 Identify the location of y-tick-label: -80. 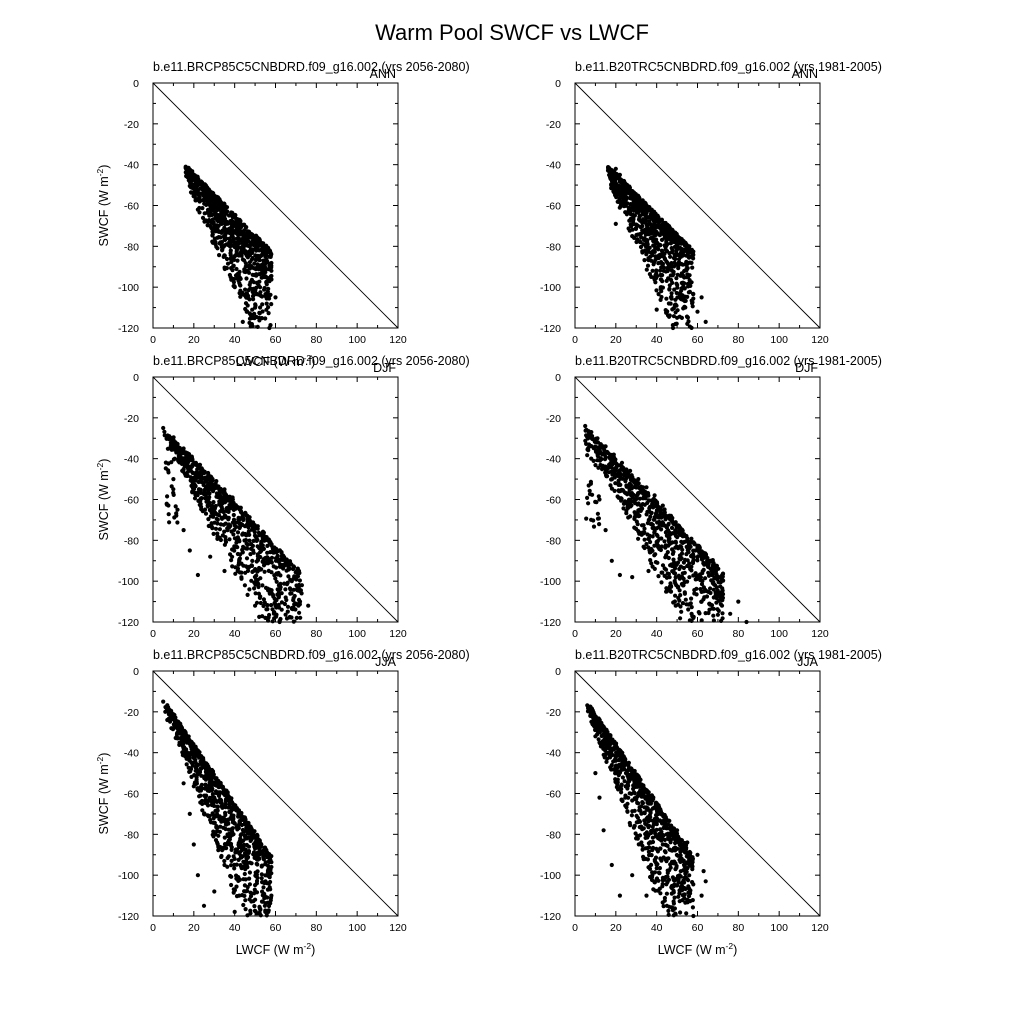
(553, 247).